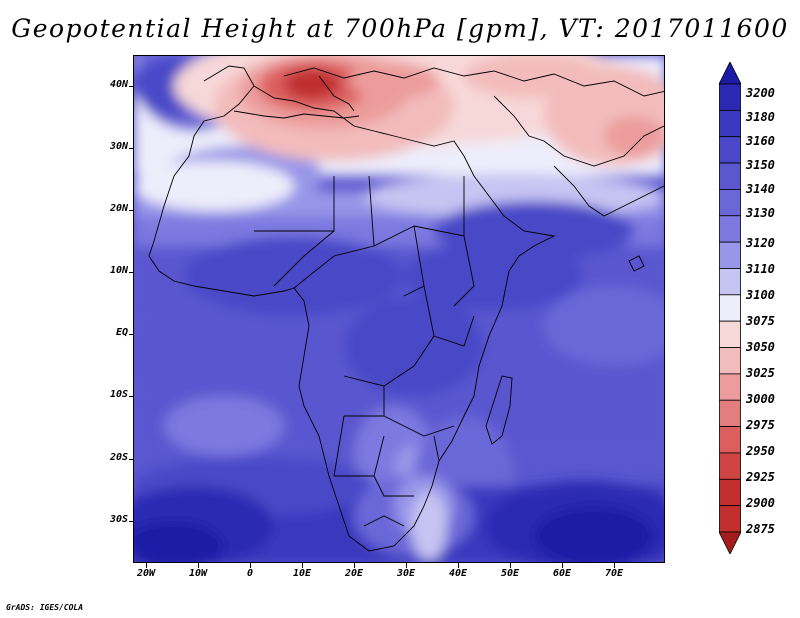 The image size is (800, 618). Describe the element at coordinates (146, 573) in the screenshot. I see `lon-label-20w: 20W` at that location.